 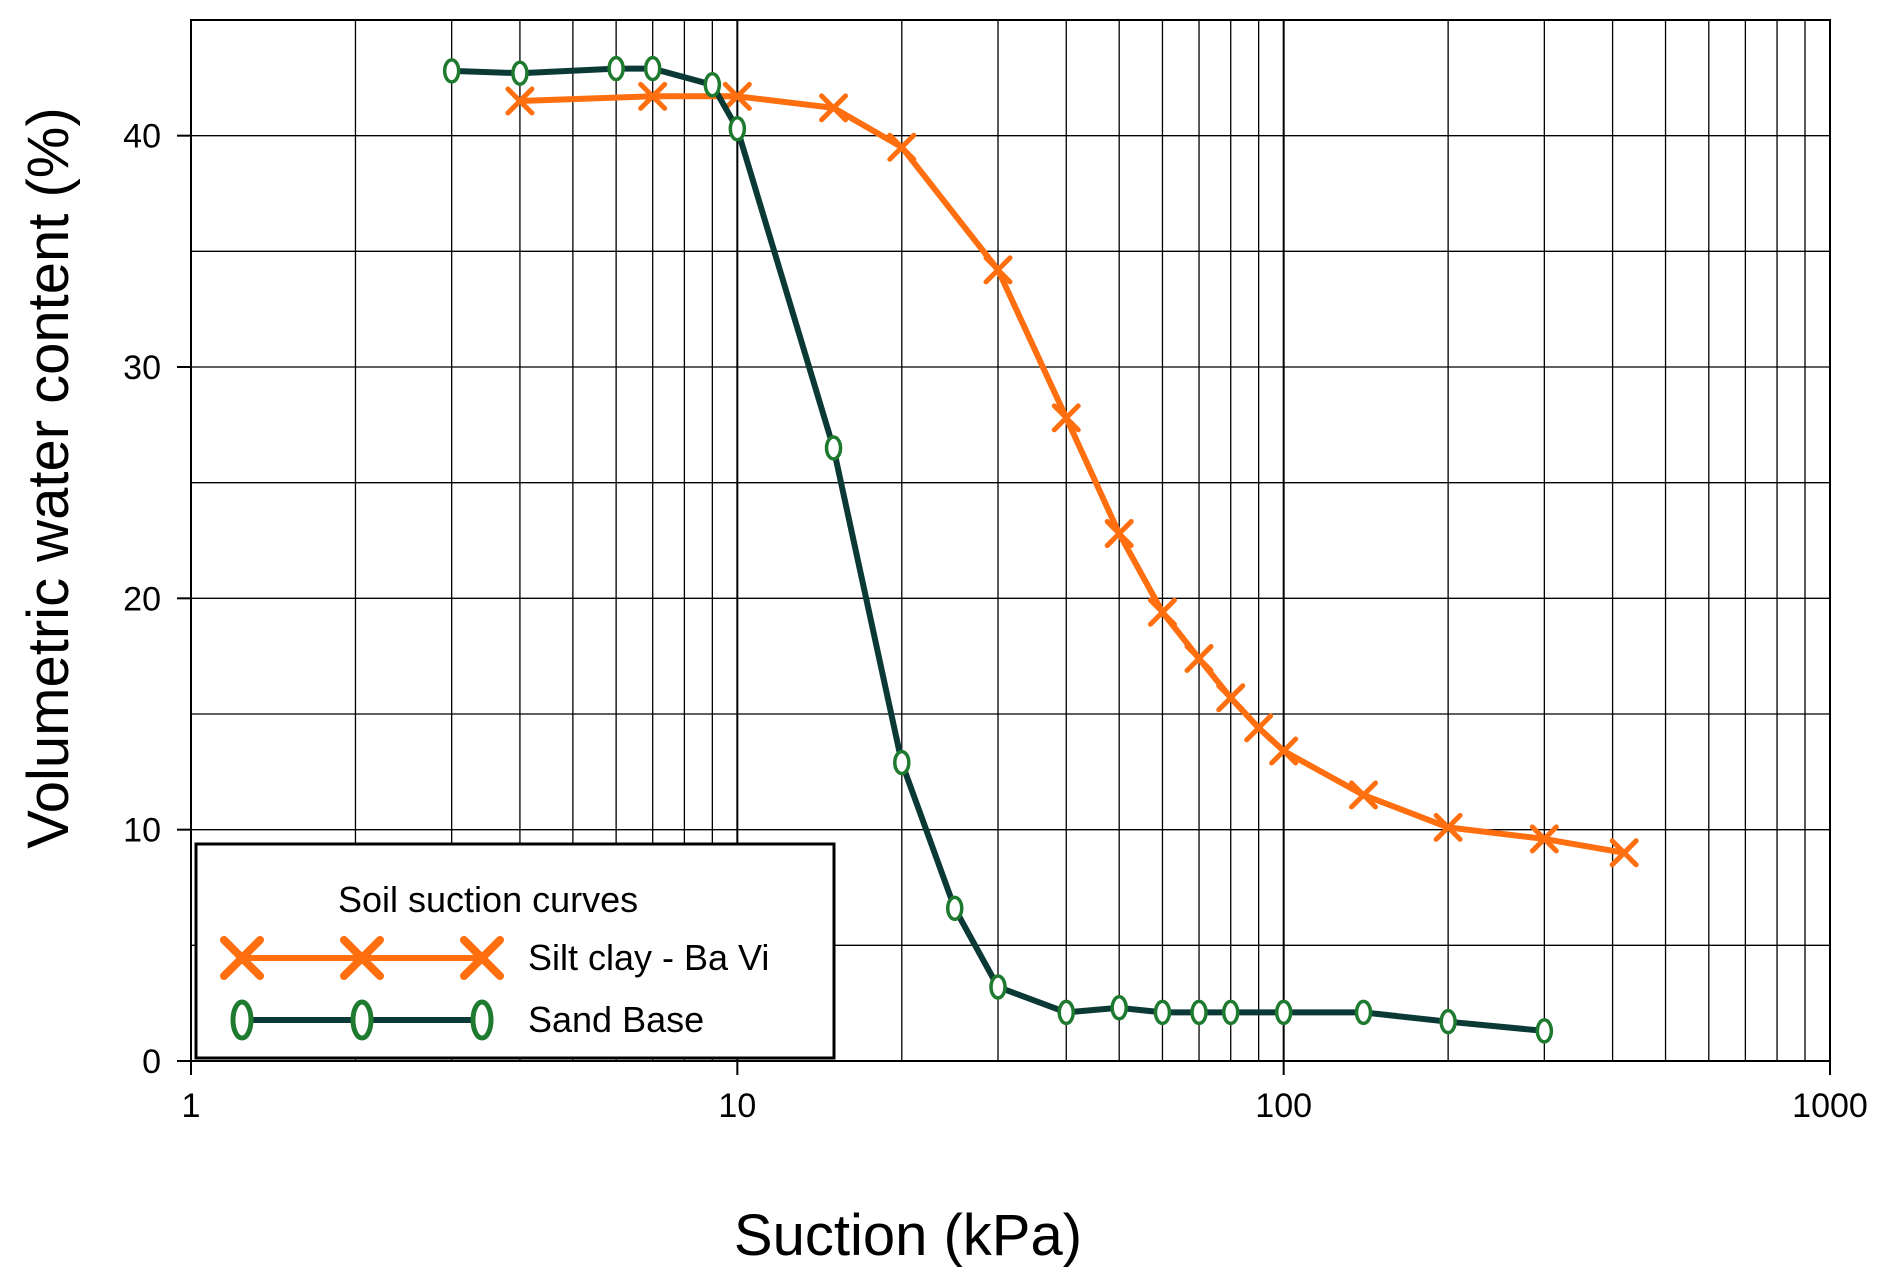 What do you see at coordinates (616, 1019) in the screenshot?
I see `legend-label: Sand Base` at bounding box center [616, 1019].